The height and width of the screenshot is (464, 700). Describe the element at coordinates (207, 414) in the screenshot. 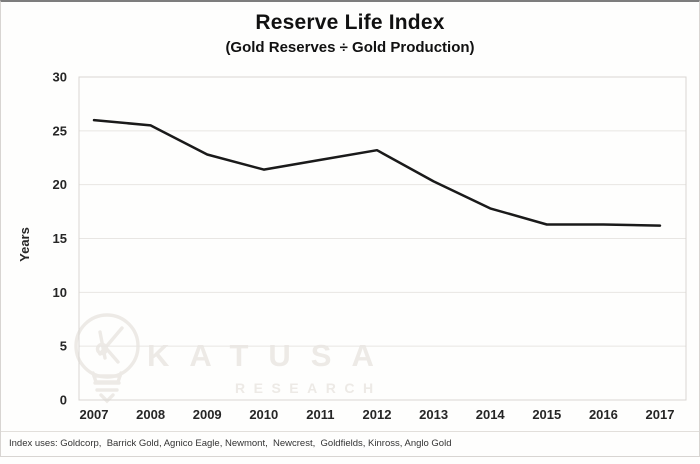

I see `x-tick-label: 2009` at that location.